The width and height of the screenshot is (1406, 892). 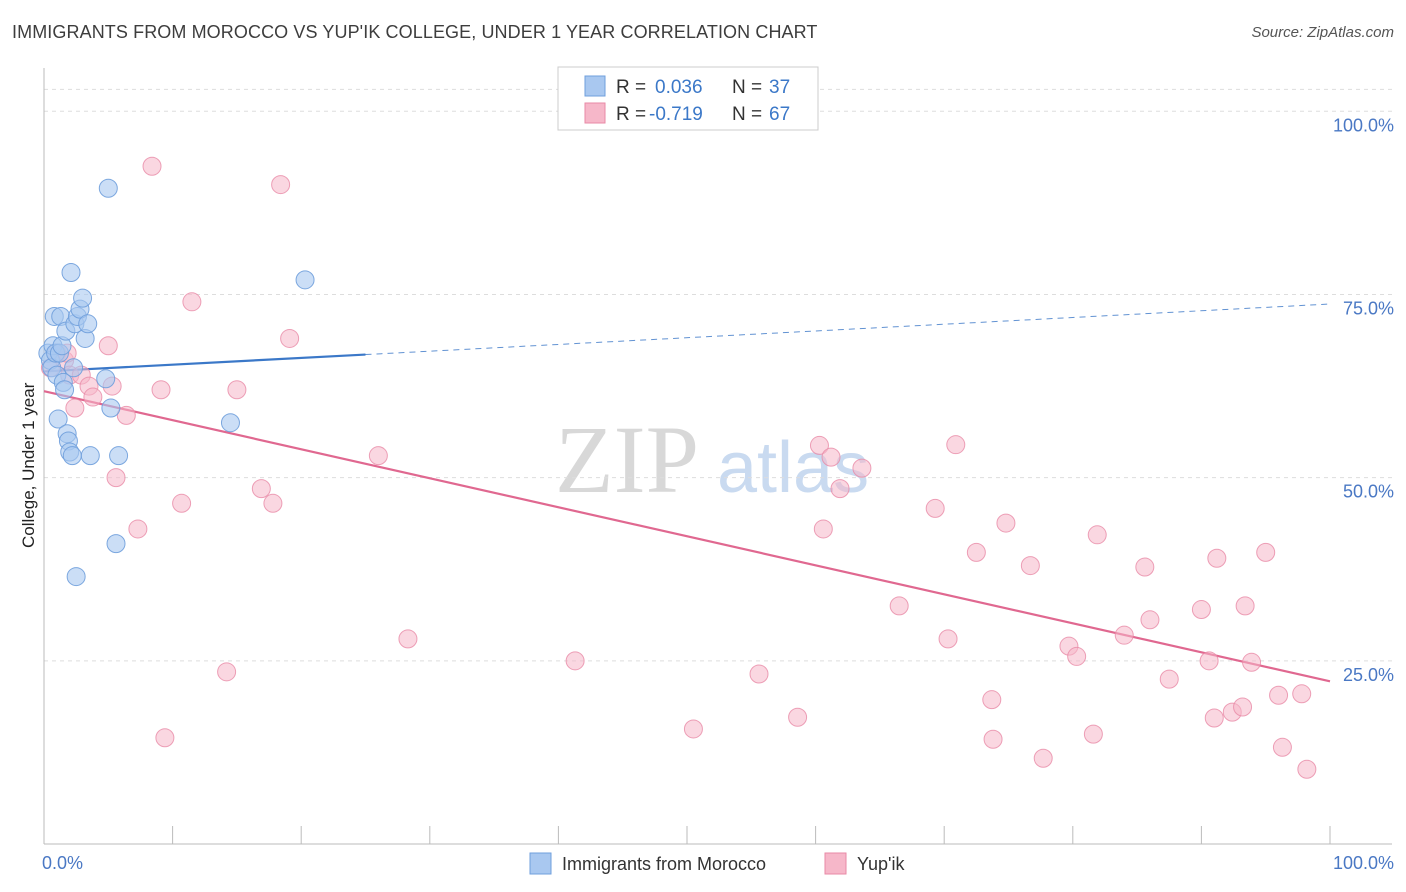 I want to click on bottom-legend-label-yupik: Yup'ik, so click(x=881, y=864).